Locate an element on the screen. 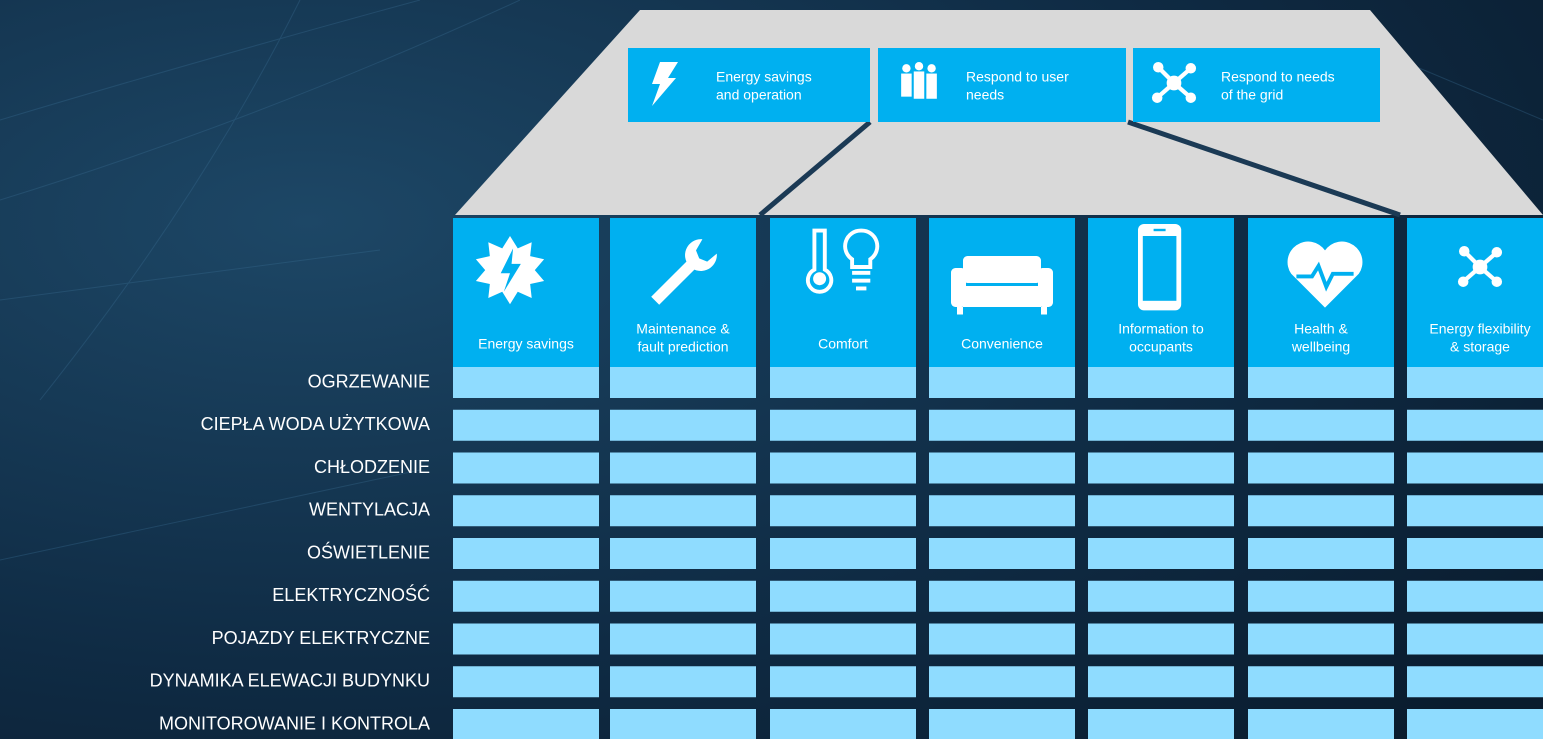  column-label: Convenience is located at coordinates (1002, 344).